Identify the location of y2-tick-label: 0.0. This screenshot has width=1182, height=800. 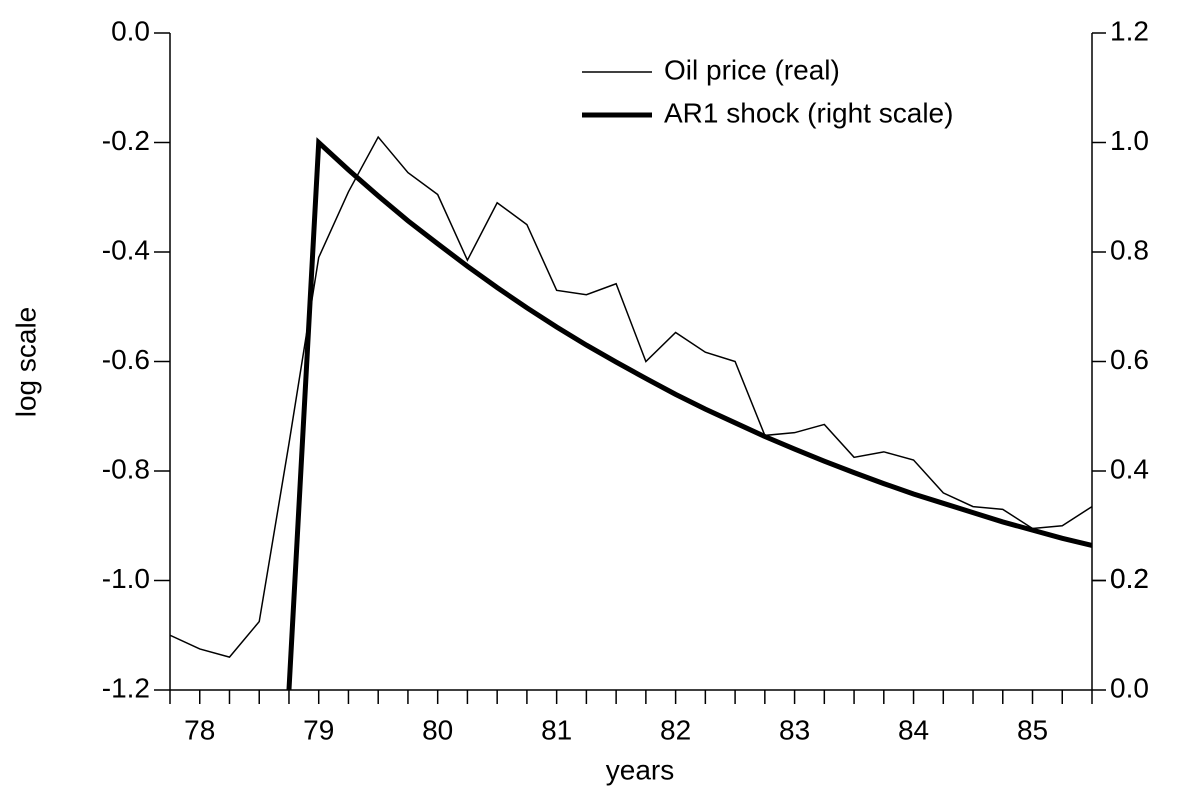
(1129, 687).